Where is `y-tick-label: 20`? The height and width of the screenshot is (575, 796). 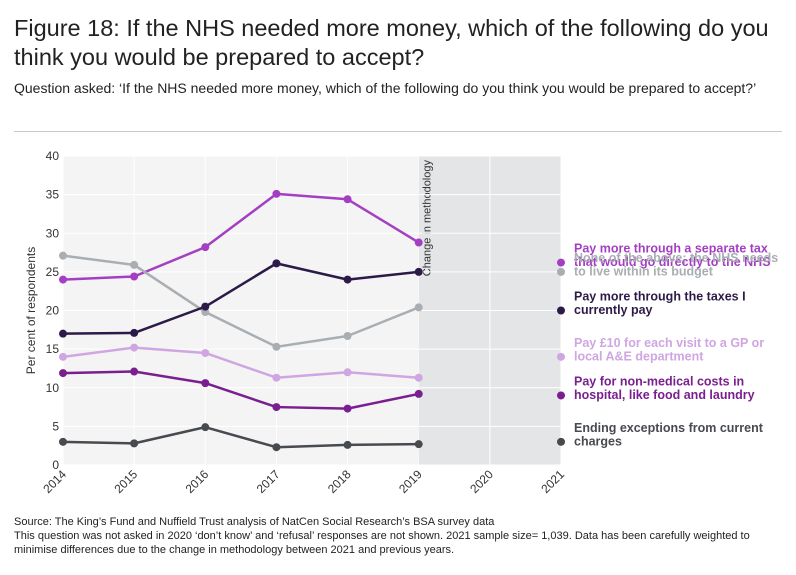
y-tick-label: 20 is located at coordinates (53, 311).